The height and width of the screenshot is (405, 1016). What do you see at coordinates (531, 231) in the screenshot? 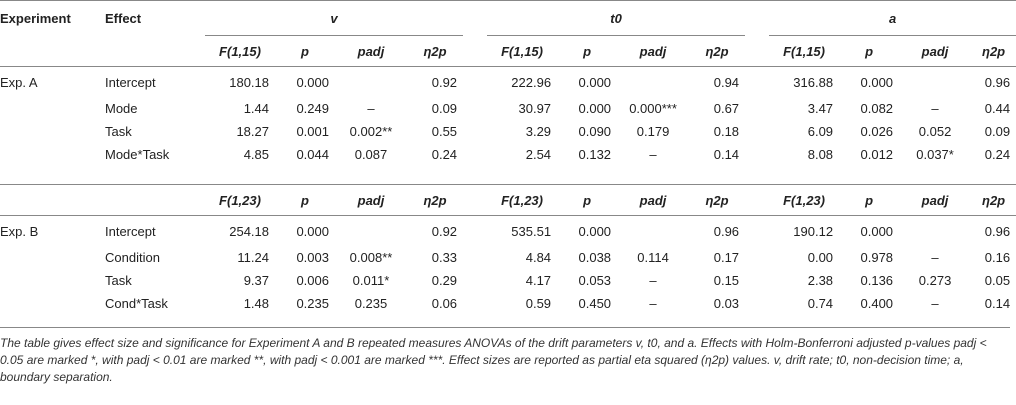
I see `f-value: 535.51` at bounding box center [531, 231].